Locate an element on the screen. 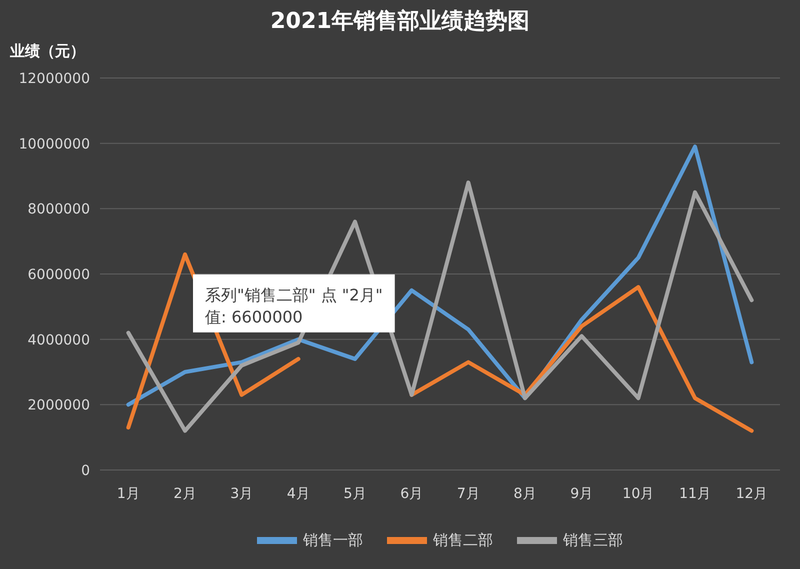  x-tick-label: 3月 is located at coordinates (242, 494).